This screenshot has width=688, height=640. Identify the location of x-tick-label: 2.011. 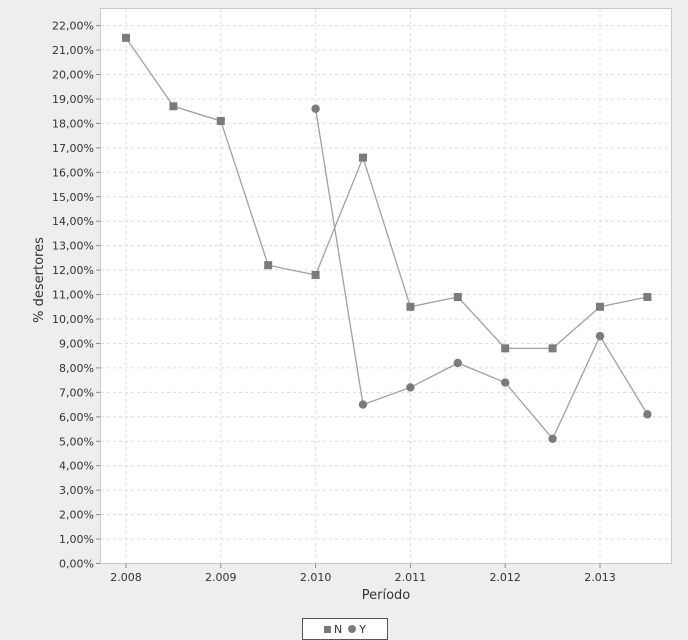
(411, 577).